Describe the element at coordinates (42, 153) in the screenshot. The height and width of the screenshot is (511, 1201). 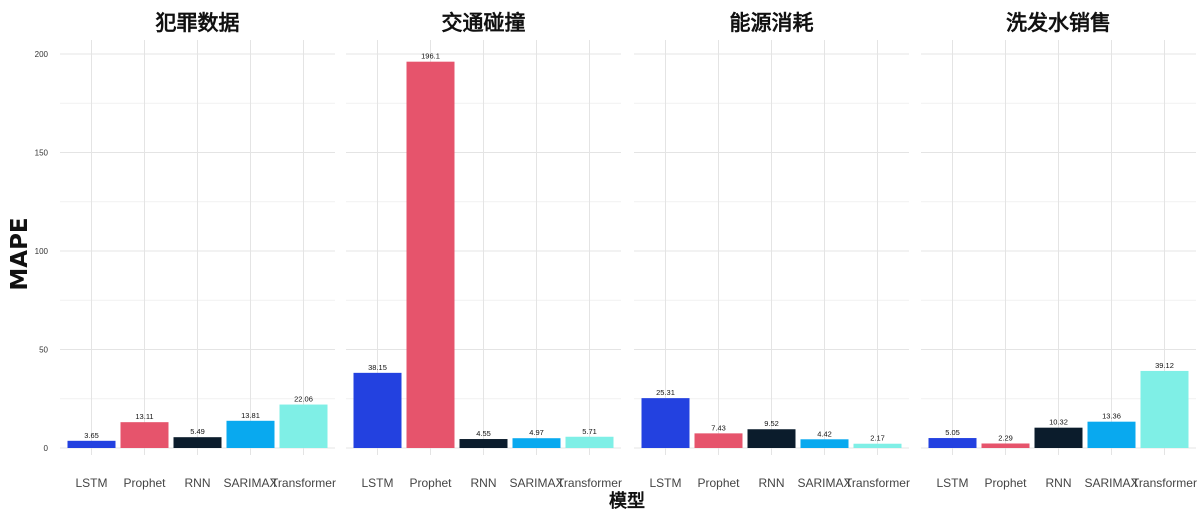
I see `y-tick-label: 150` at that location.